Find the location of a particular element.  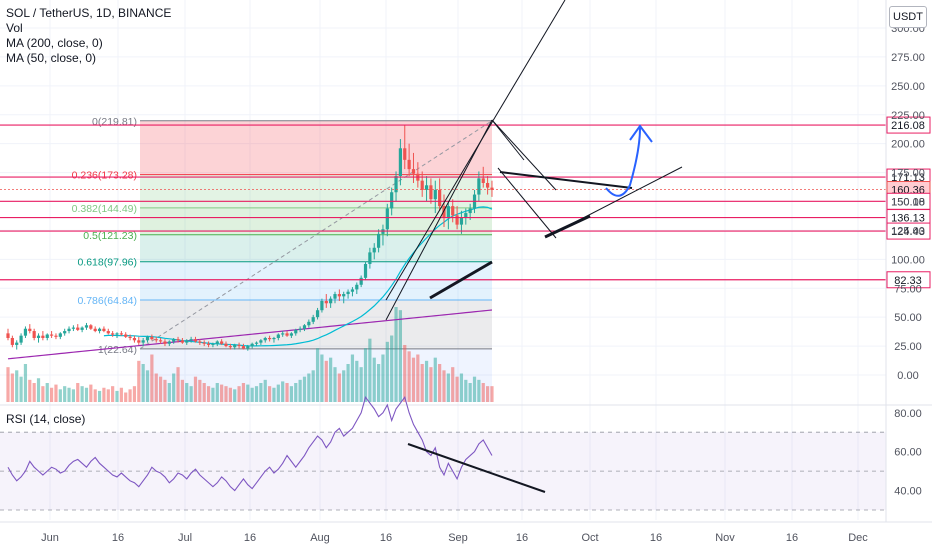

fib-level-label: 0(219.81) is located at coordinates (114, 122).